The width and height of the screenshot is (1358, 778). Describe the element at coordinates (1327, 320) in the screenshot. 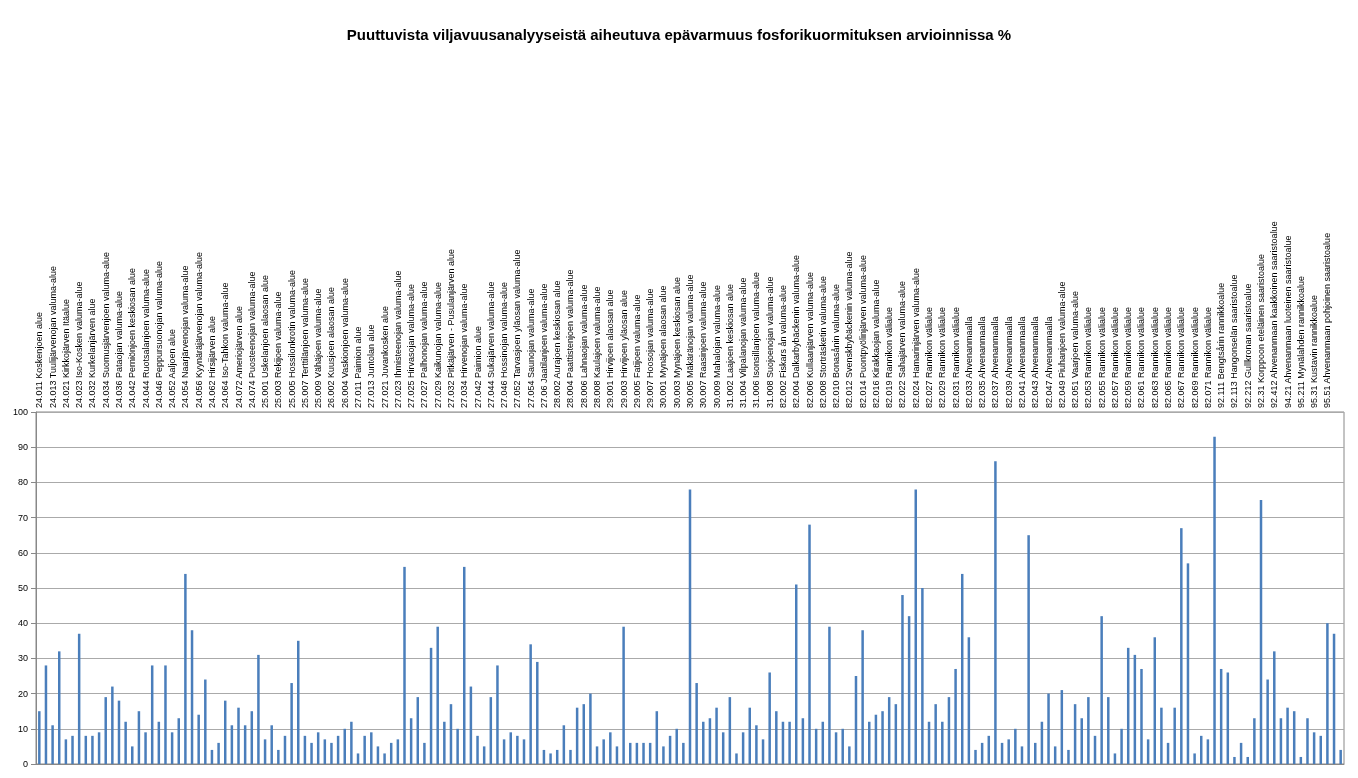

I see `x-tick-label: 95.51 Ahvenanmaan pohjoinen saaristoalue` at that location.